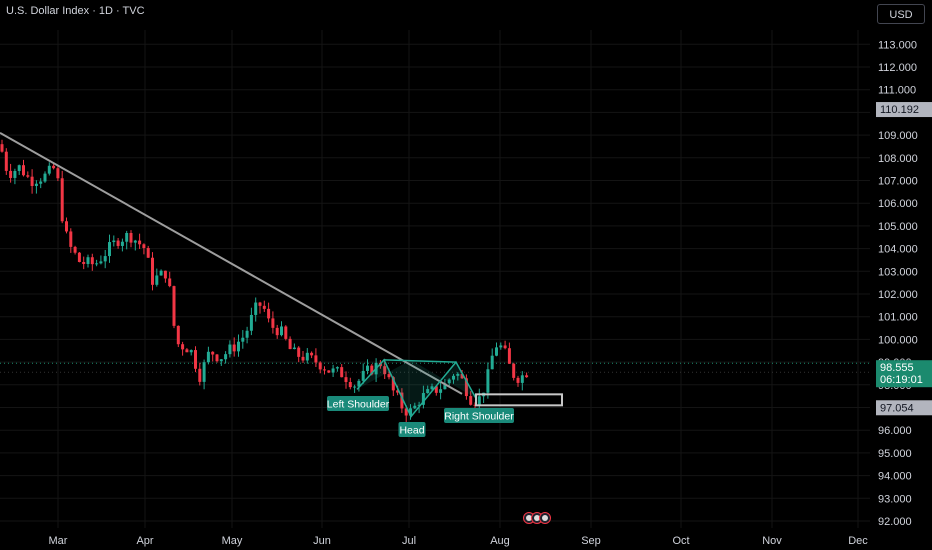 This screenshot has height=550, width=932. What do you see at coordinates (898, 159) in the screenshot?
I see `y-tick-label: 108.000` at bounding box center [898, 159].